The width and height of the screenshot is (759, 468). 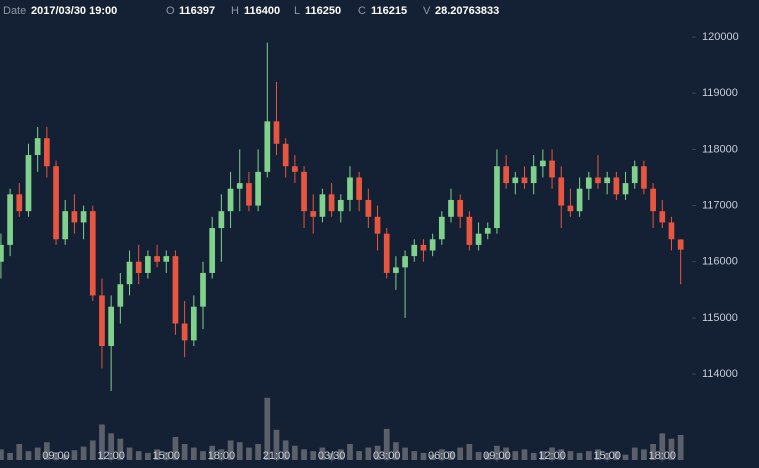 I want to click on x-tick-label: 03/30, so click(x=332, y=456).